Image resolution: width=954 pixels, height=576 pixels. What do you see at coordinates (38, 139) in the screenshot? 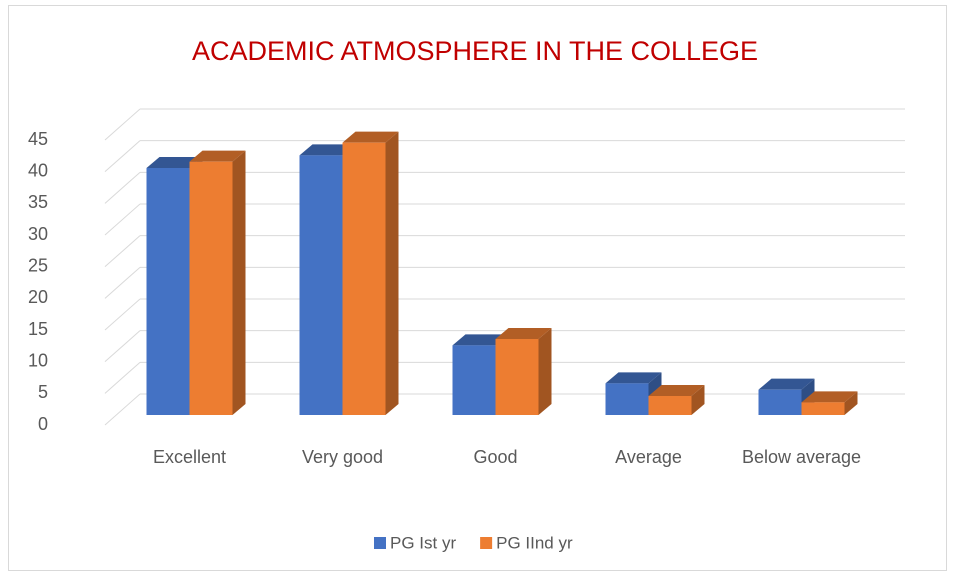
I see `y-tick-label: 45` at bounding box center [38, 139].